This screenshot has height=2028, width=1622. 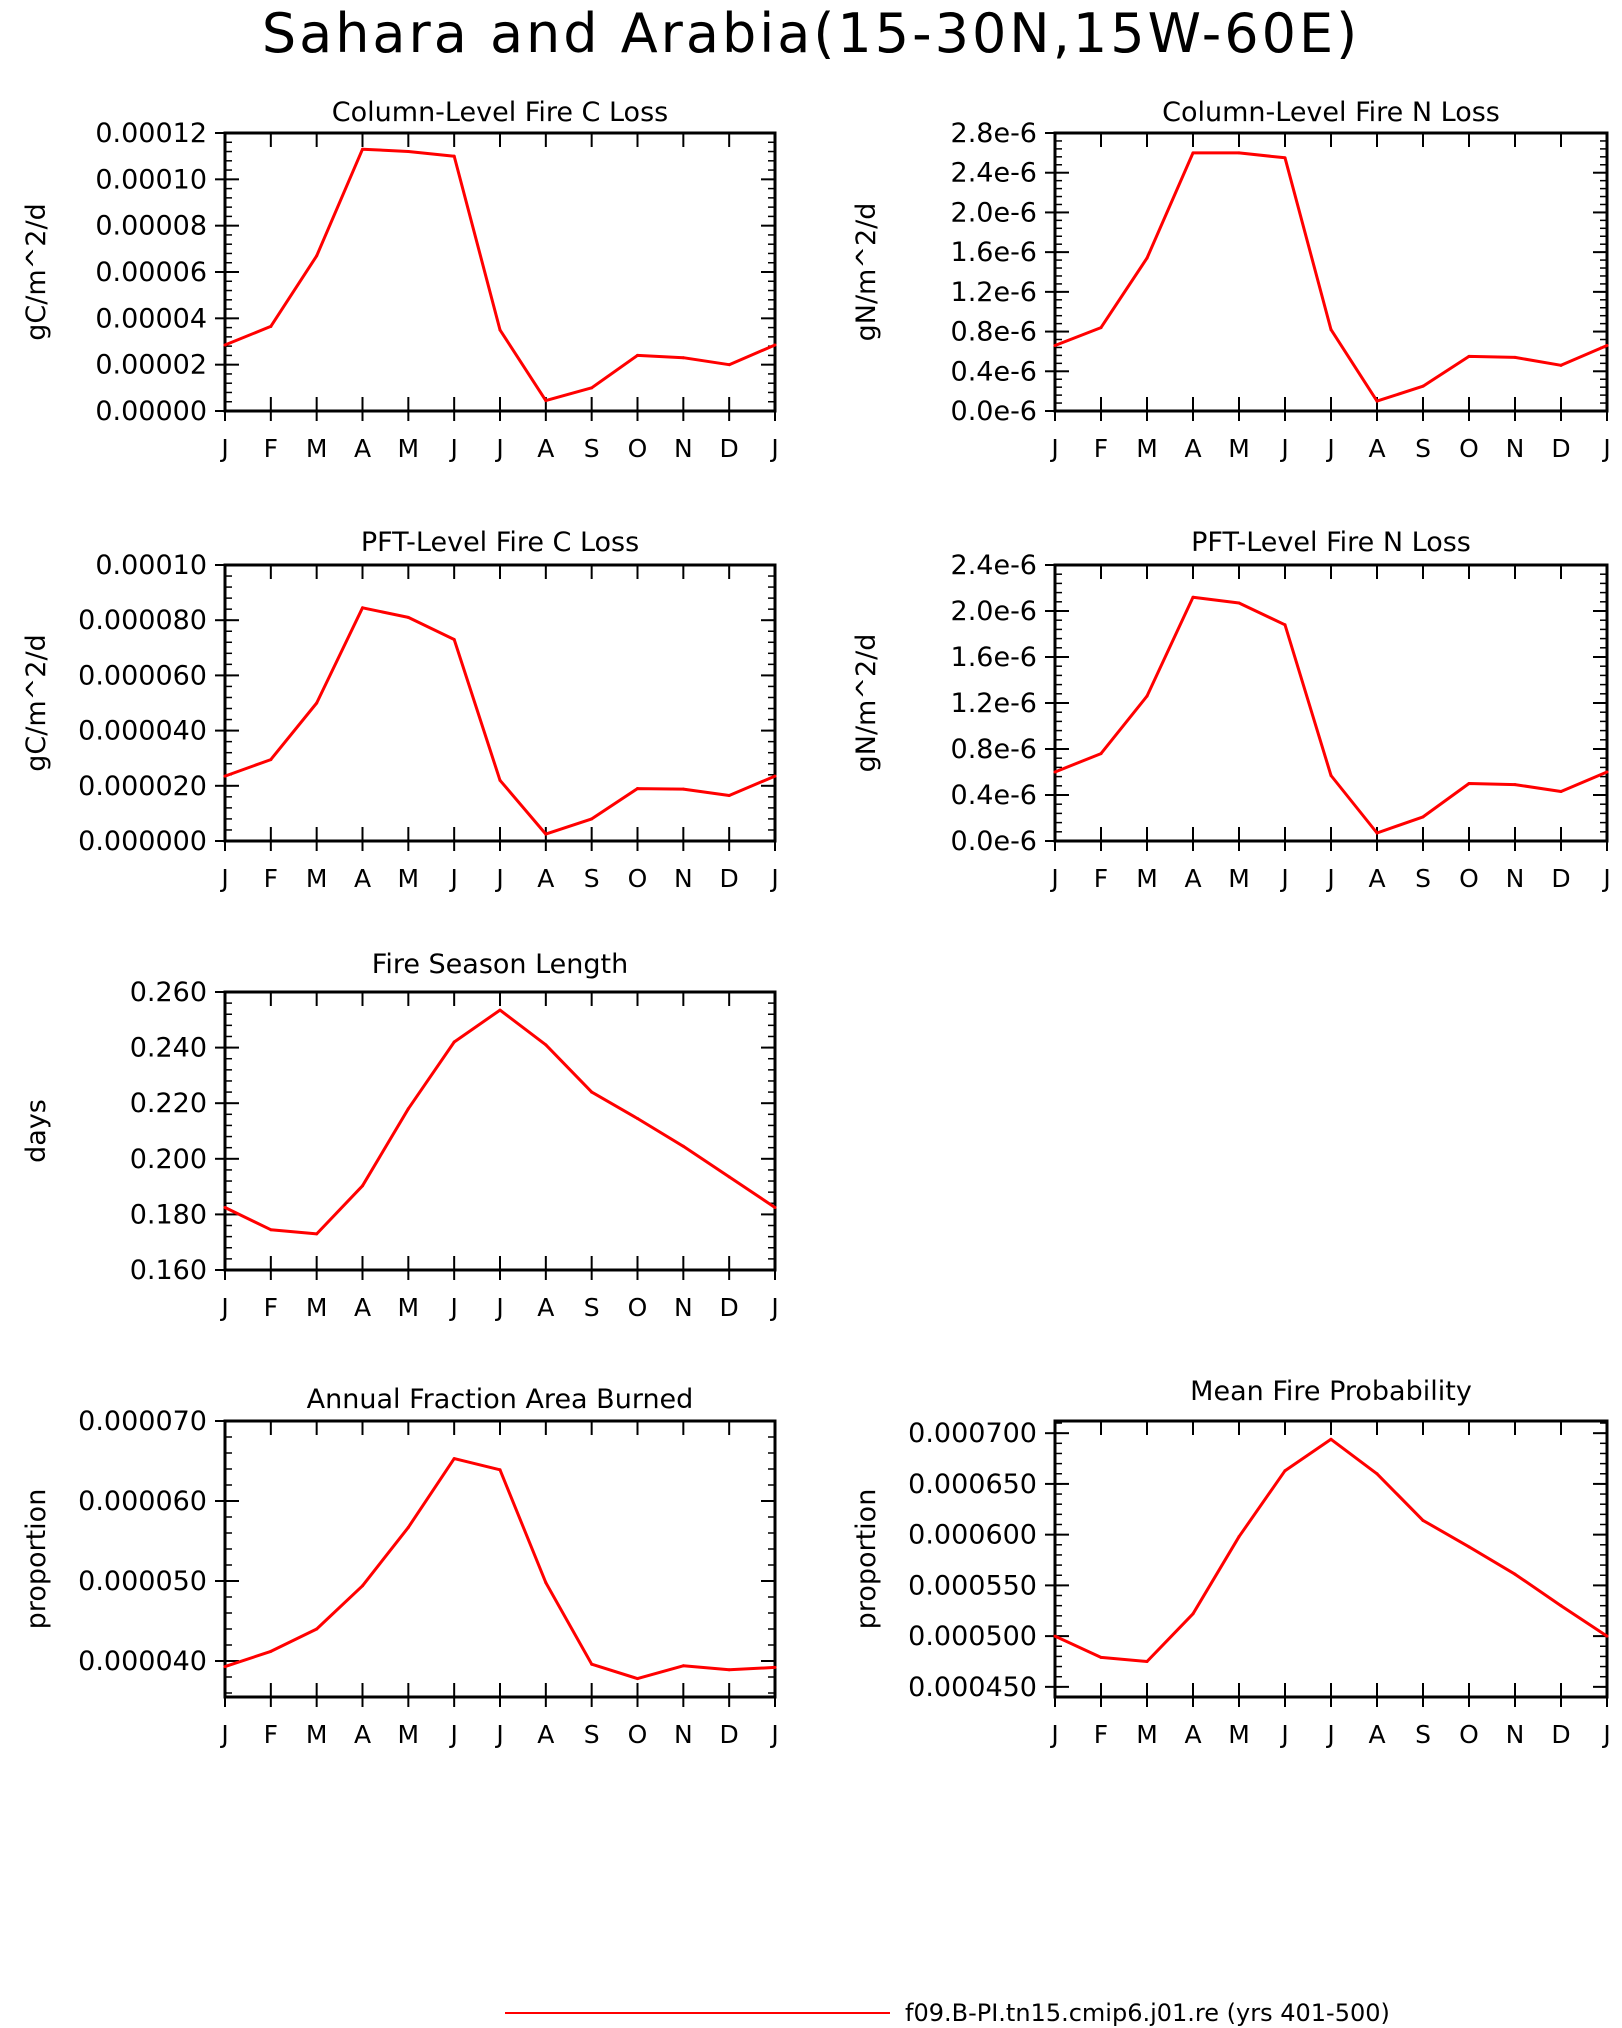 I want to click on y-tick-label: 0.000550, so click(x=972, y=1585).